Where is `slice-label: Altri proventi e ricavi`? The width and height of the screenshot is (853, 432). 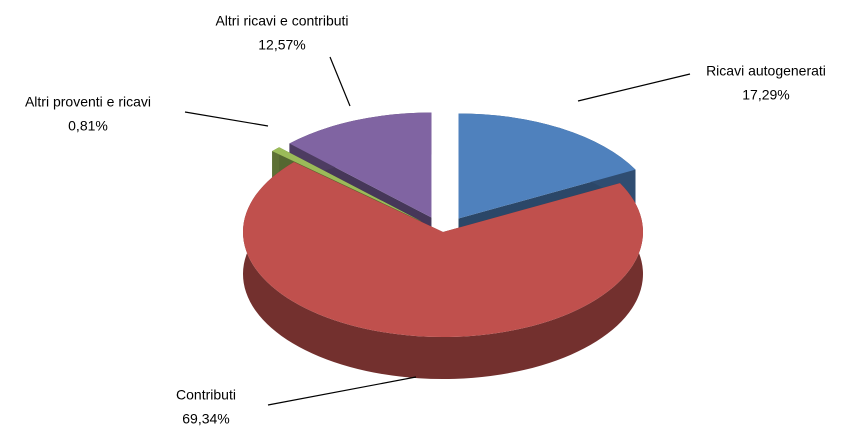
slice-label: Altri proventi e ricavi is located at coordinates (88, 102).